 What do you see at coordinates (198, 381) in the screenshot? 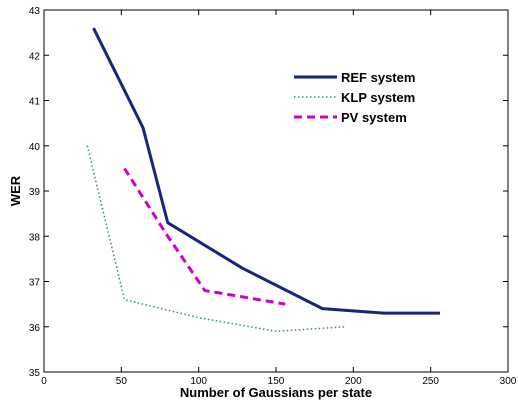
I see `x-tick-label: 100` at bounding box center [198, 381].